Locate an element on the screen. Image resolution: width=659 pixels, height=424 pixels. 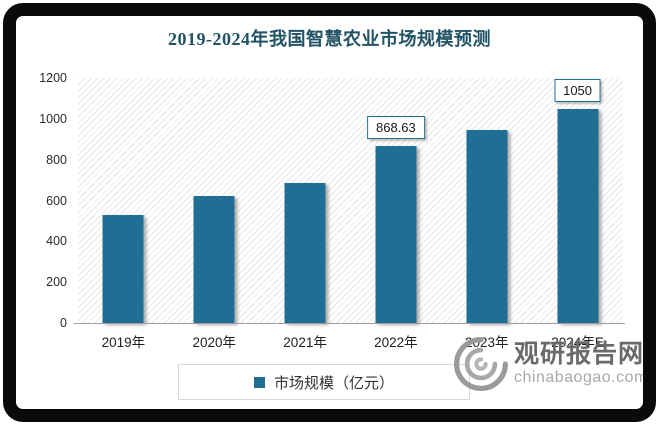
y-tick-label: 1000 is located at coordinates (53, 118).